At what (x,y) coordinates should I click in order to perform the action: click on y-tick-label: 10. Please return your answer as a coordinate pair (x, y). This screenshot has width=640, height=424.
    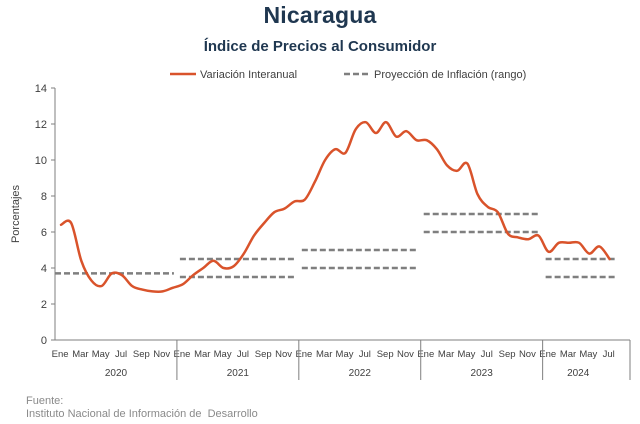
    Looking at the image, I should click on (41, 161).